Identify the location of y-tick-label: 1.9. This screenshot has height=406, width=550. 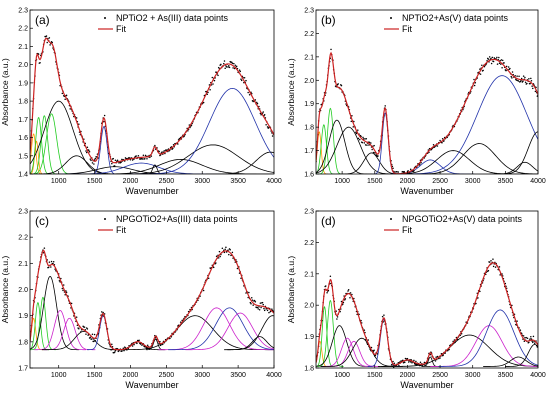
(23, 83).